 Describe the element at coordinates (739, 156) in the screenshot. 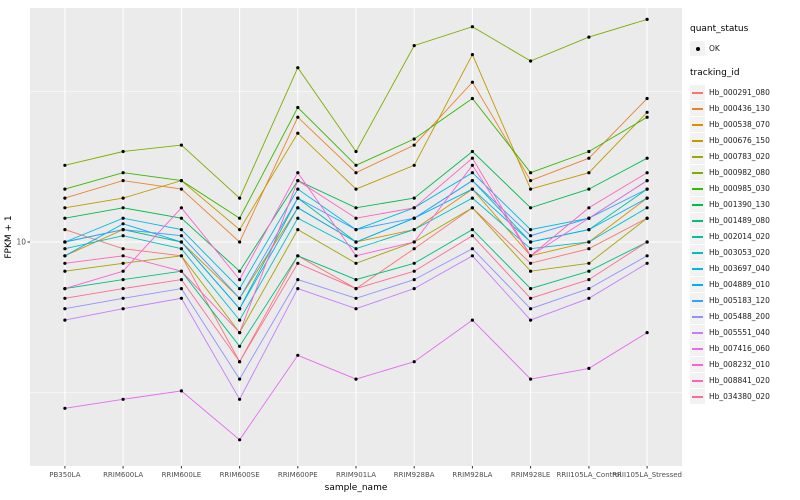

I see `legend-label: Hb_000783_020` at that location.